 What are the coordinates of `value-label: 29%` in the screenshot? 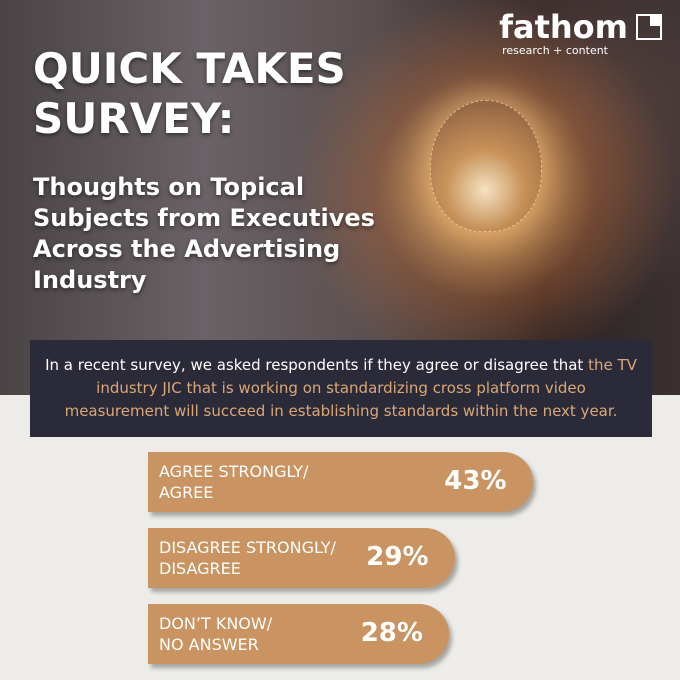 It's located at (397, 557).